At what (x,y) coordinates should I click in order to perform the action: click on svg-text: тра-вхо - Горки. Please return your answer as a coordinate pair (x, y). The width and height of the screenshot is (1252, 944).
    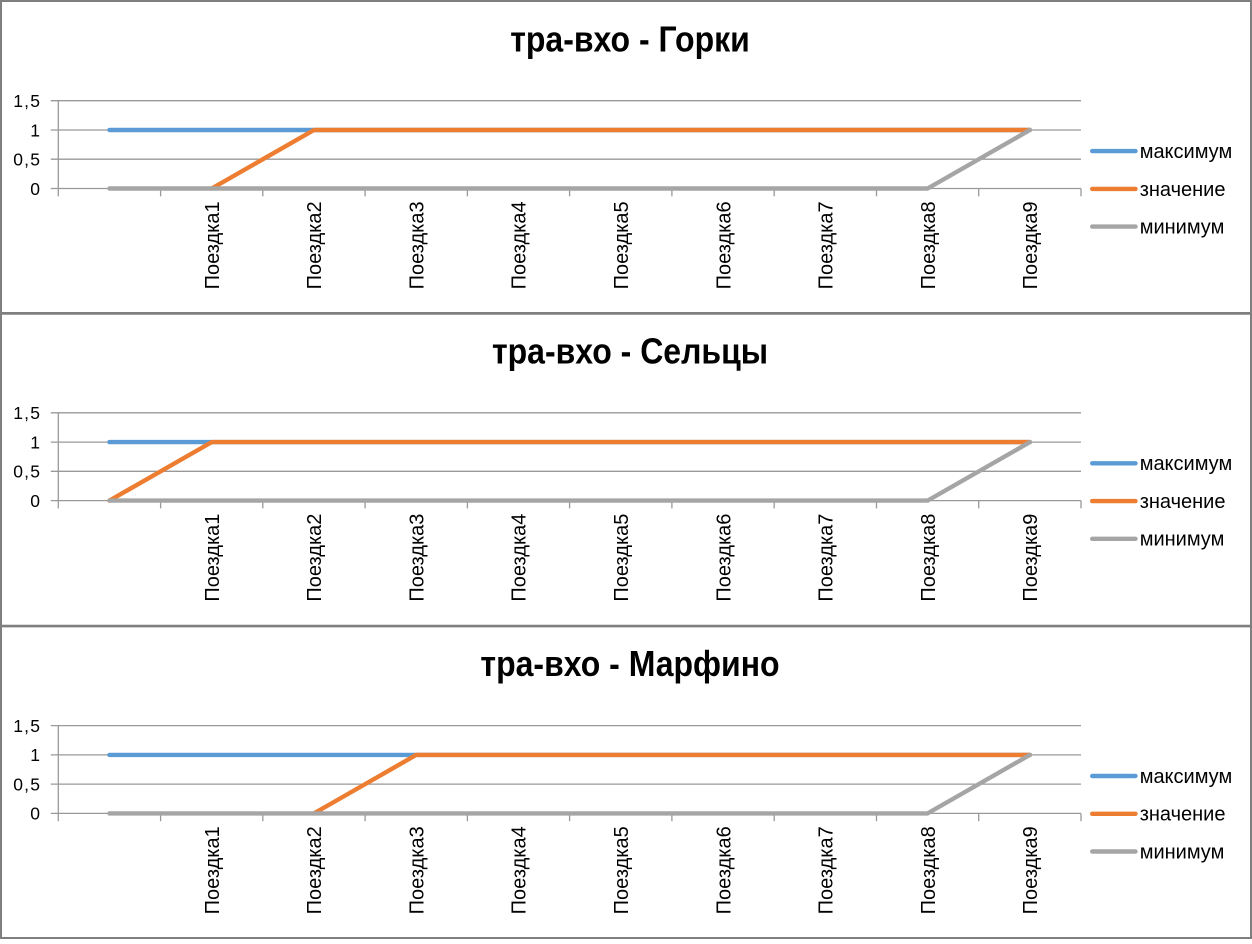
    Looking at the image, I should click on (630, 40).